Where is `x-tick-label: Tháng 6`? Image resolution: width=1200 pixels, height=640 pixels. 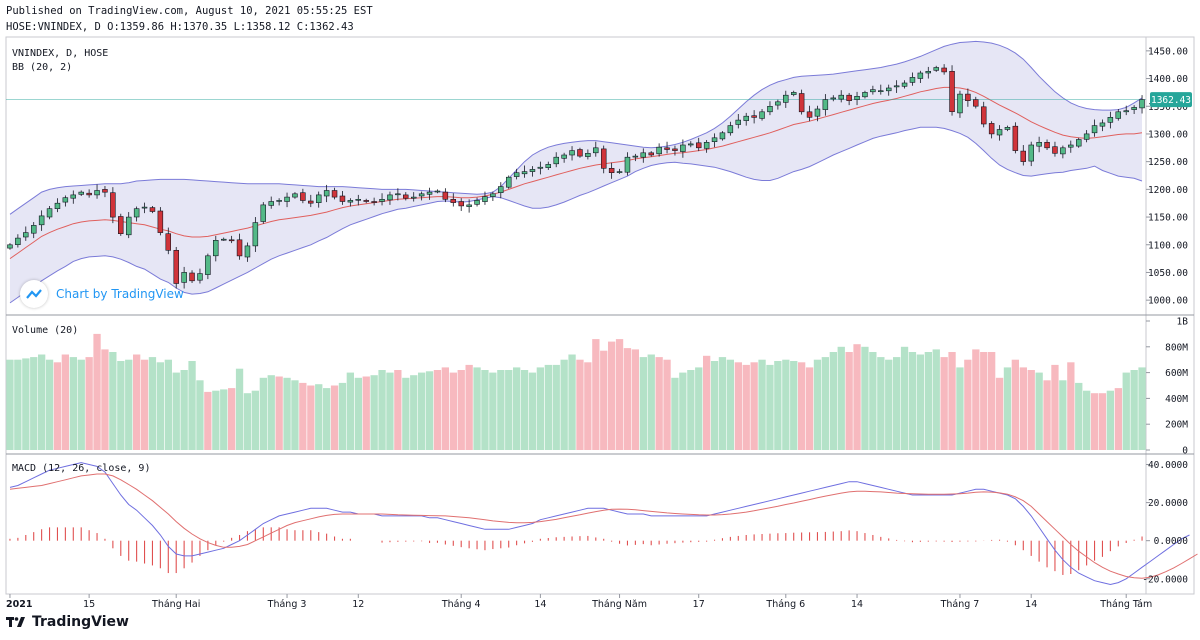
x-tick-label: Tháng 6 is located at coordinates (785, 604).